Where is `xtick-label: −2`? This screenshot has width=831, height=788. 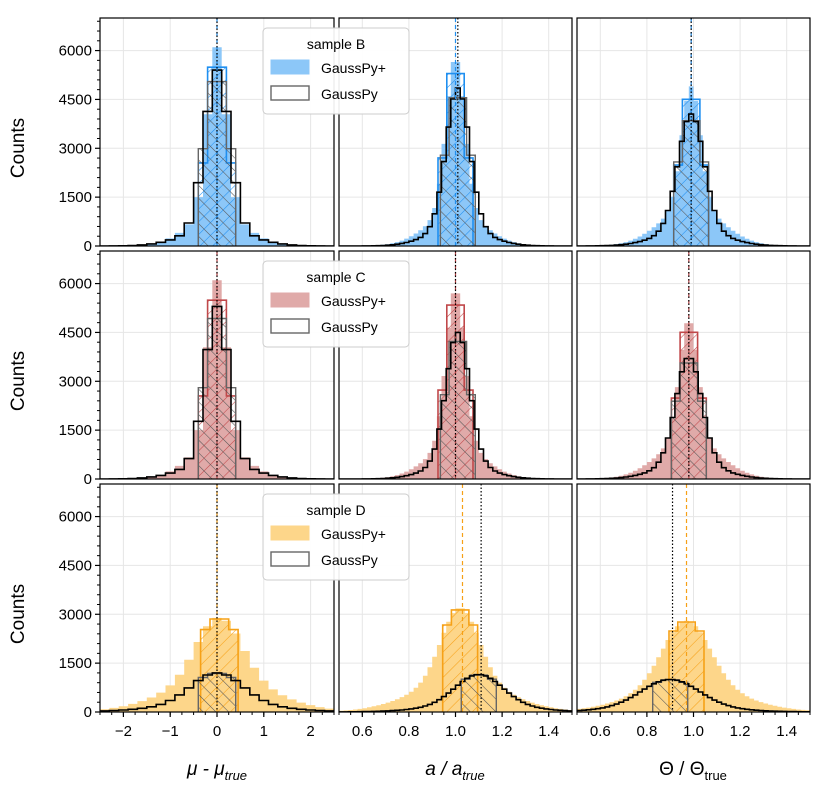
xtick-label: −2 is located at coordinates (123, 731).